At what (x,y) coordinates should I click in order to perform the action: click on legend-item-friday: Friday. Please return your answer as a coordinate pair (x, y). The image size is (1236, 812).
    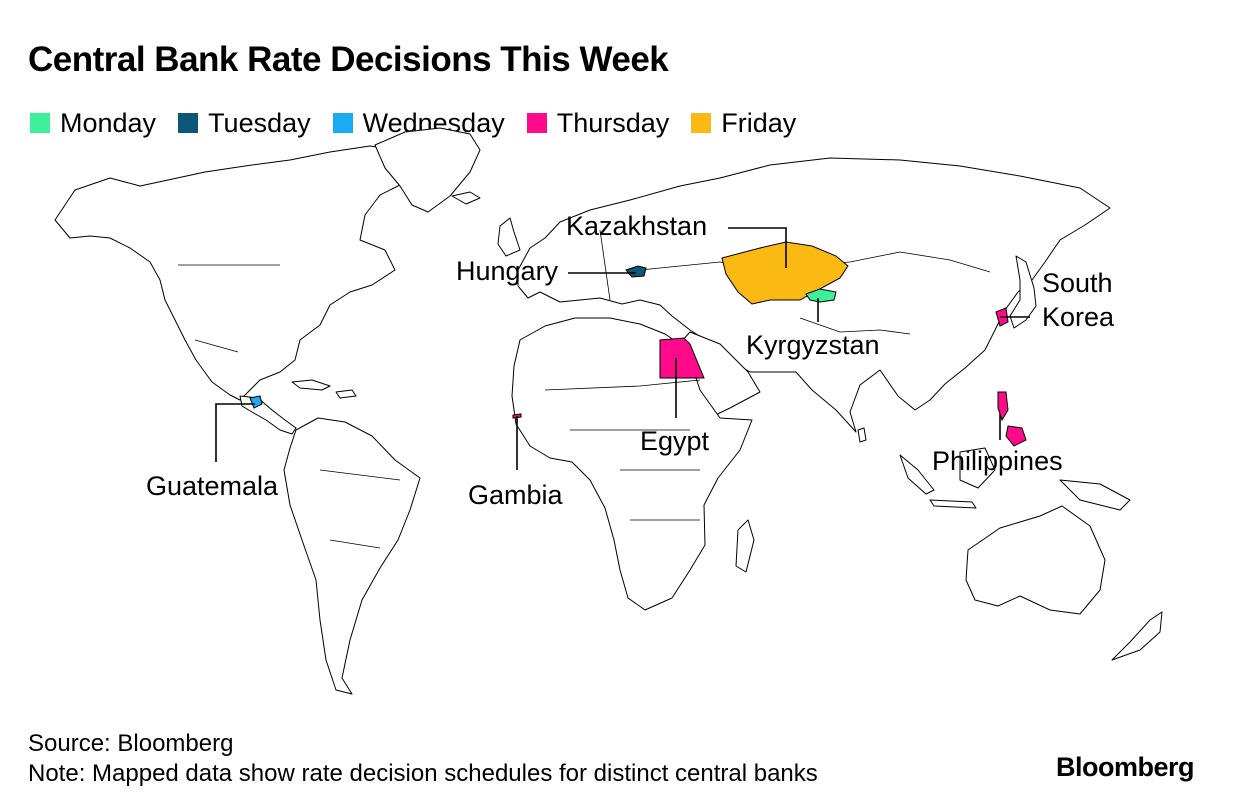
    Looking at the image, I should click on (743, 123).